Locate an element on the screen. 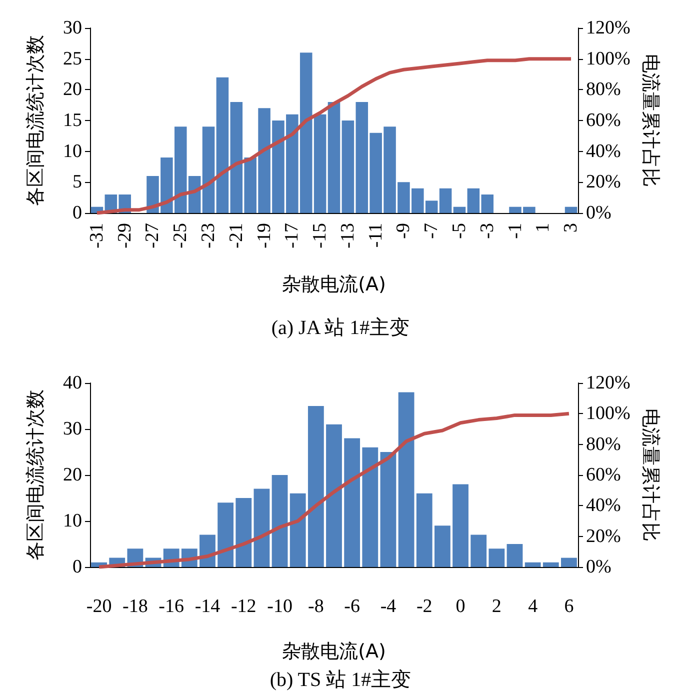  x-tick-label: -12 is located at coordinates (243, 606).